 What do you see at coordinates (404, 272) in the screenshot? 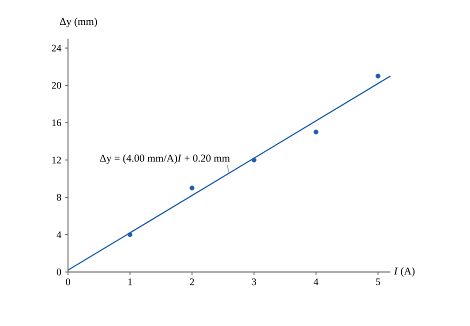
I see `x-axis-title: I (A)` at bounding box center [404, 272].